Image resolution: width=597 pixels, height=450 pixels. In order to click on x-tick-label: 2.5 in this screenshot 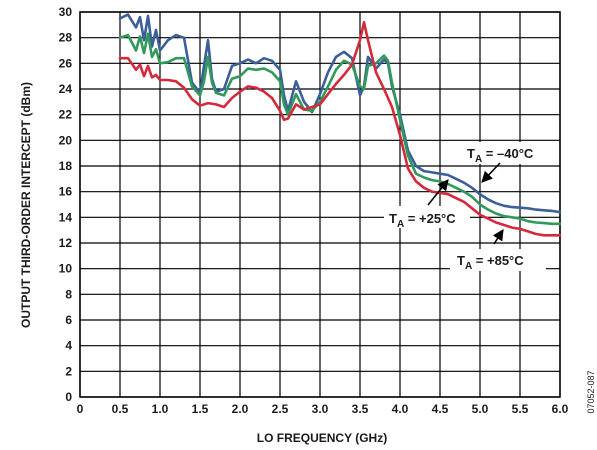, I will do `click(280, 409)`.